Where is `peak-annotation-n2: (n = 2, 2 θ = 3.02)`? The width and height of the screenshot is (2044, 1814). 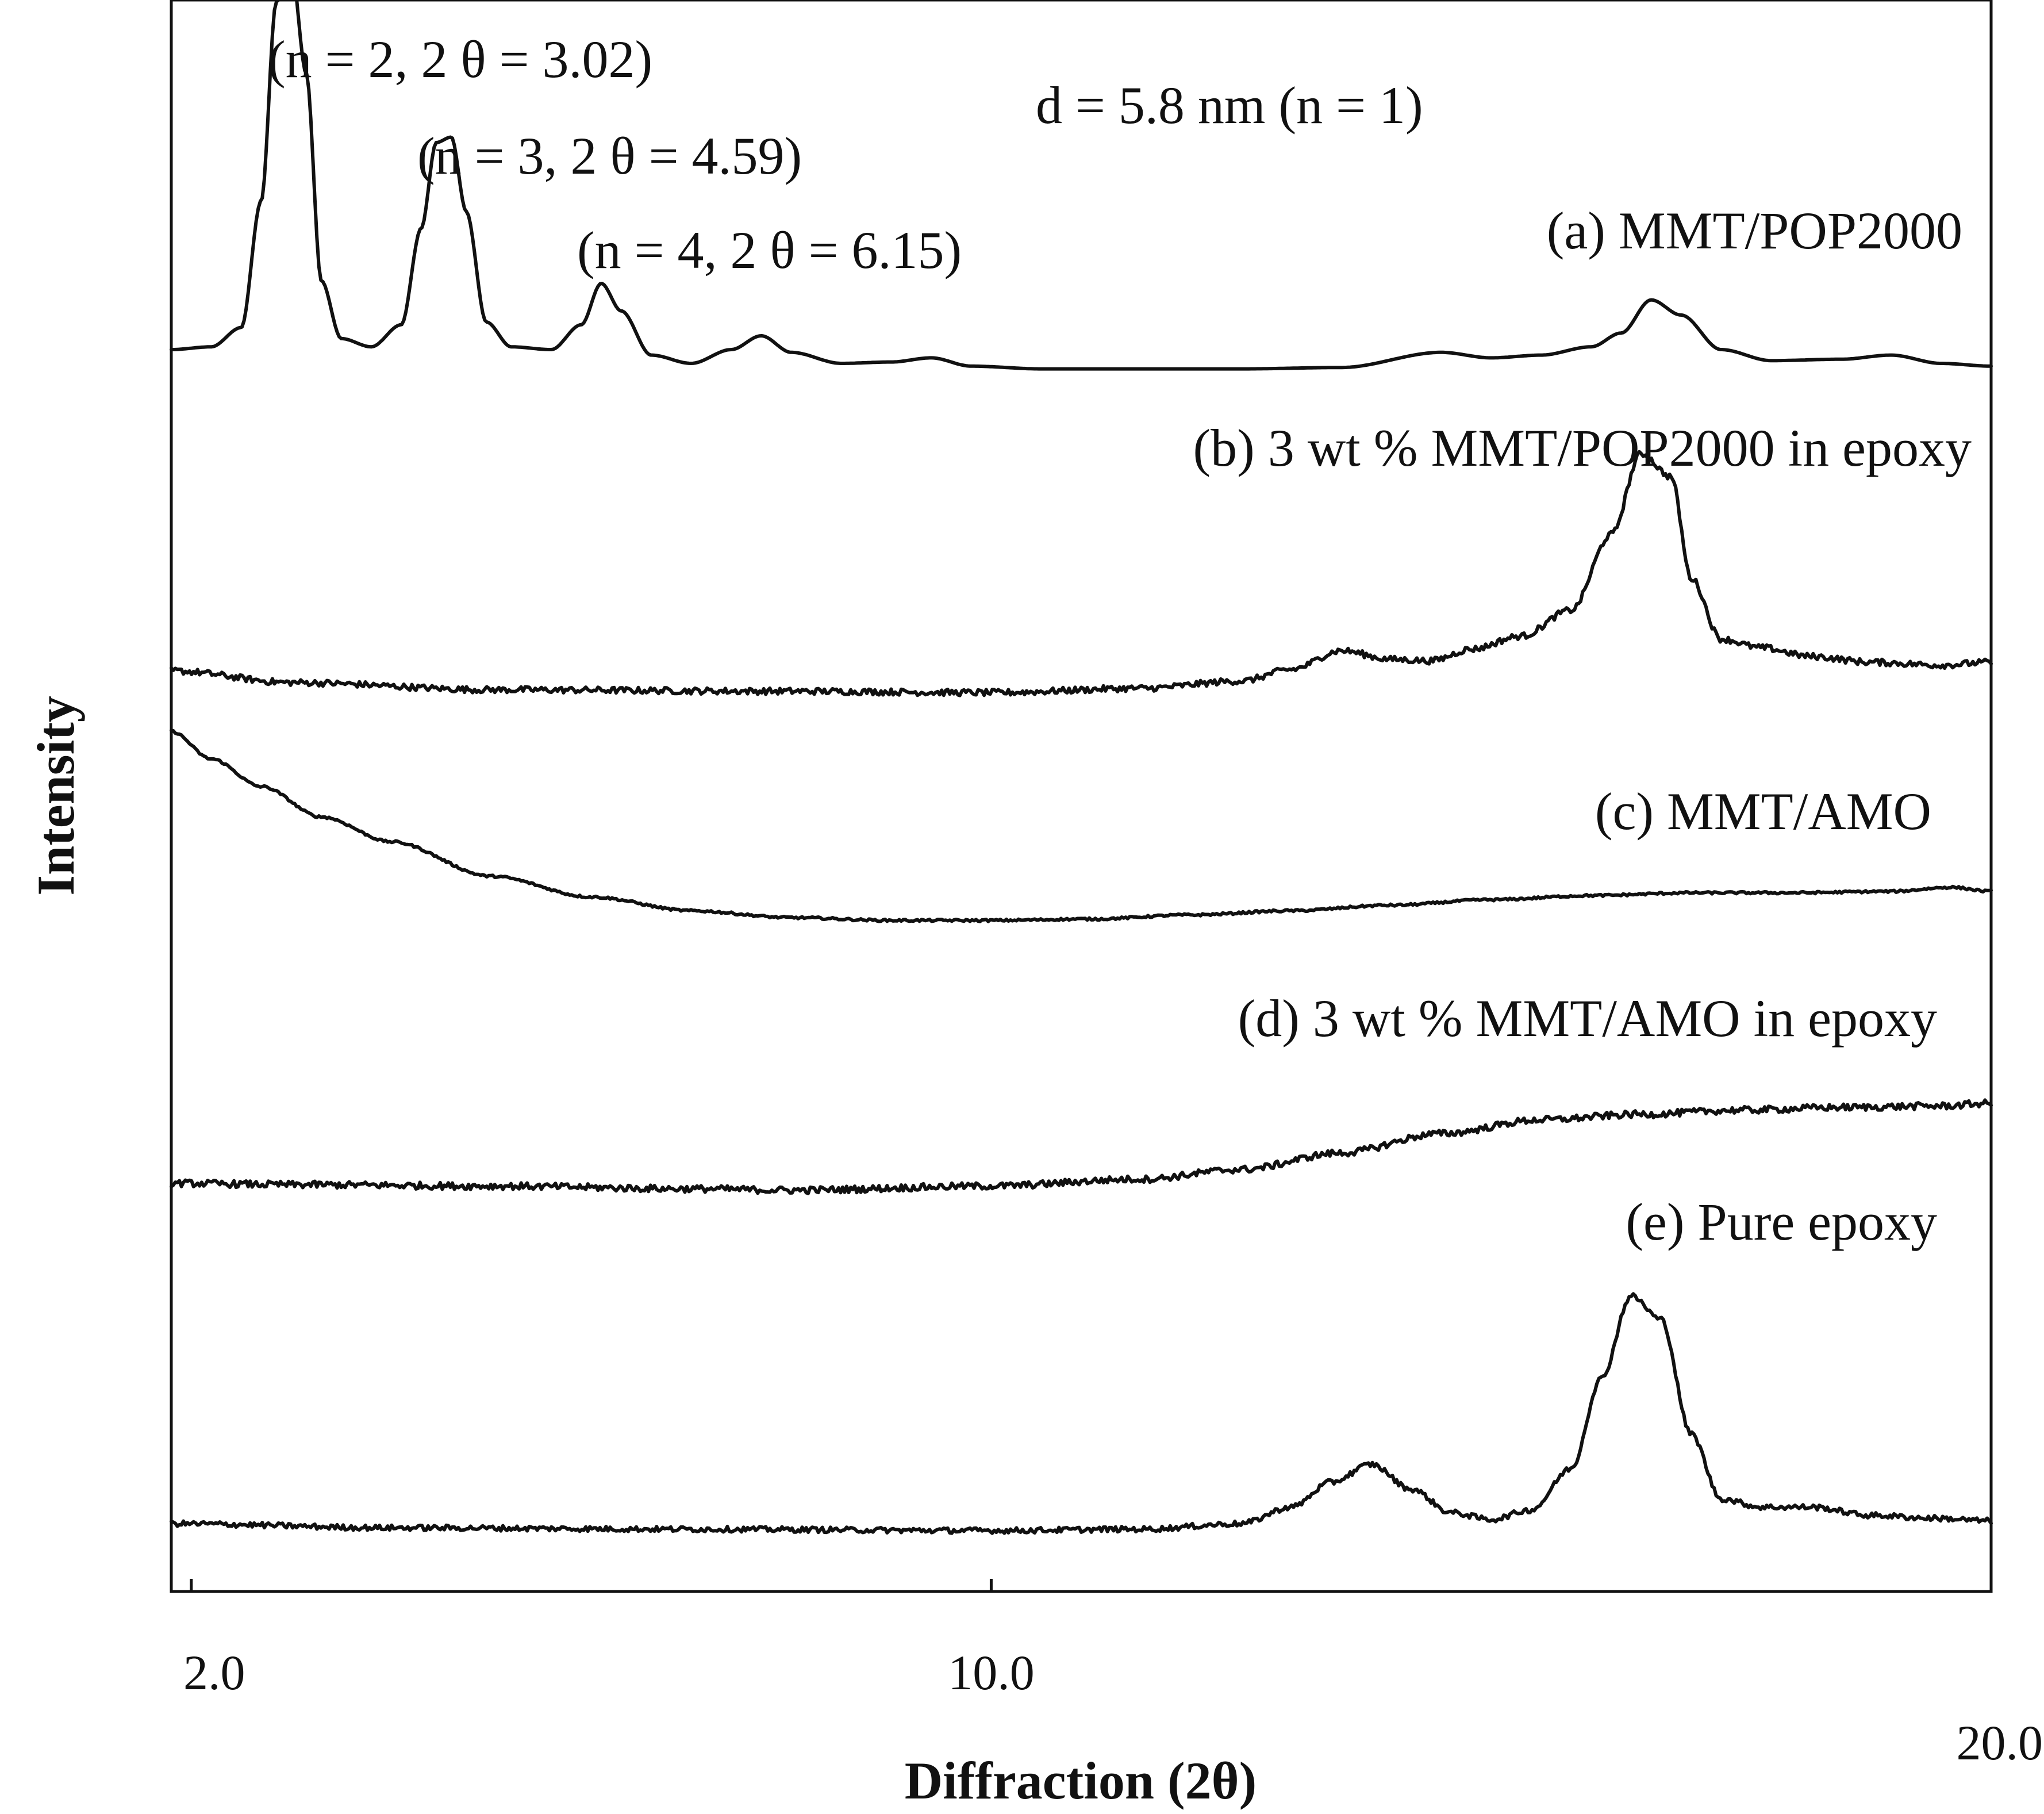 peak-annotation-n2: (n = 2, 2 θ = 3.02) is located at coordinates (460, 59).